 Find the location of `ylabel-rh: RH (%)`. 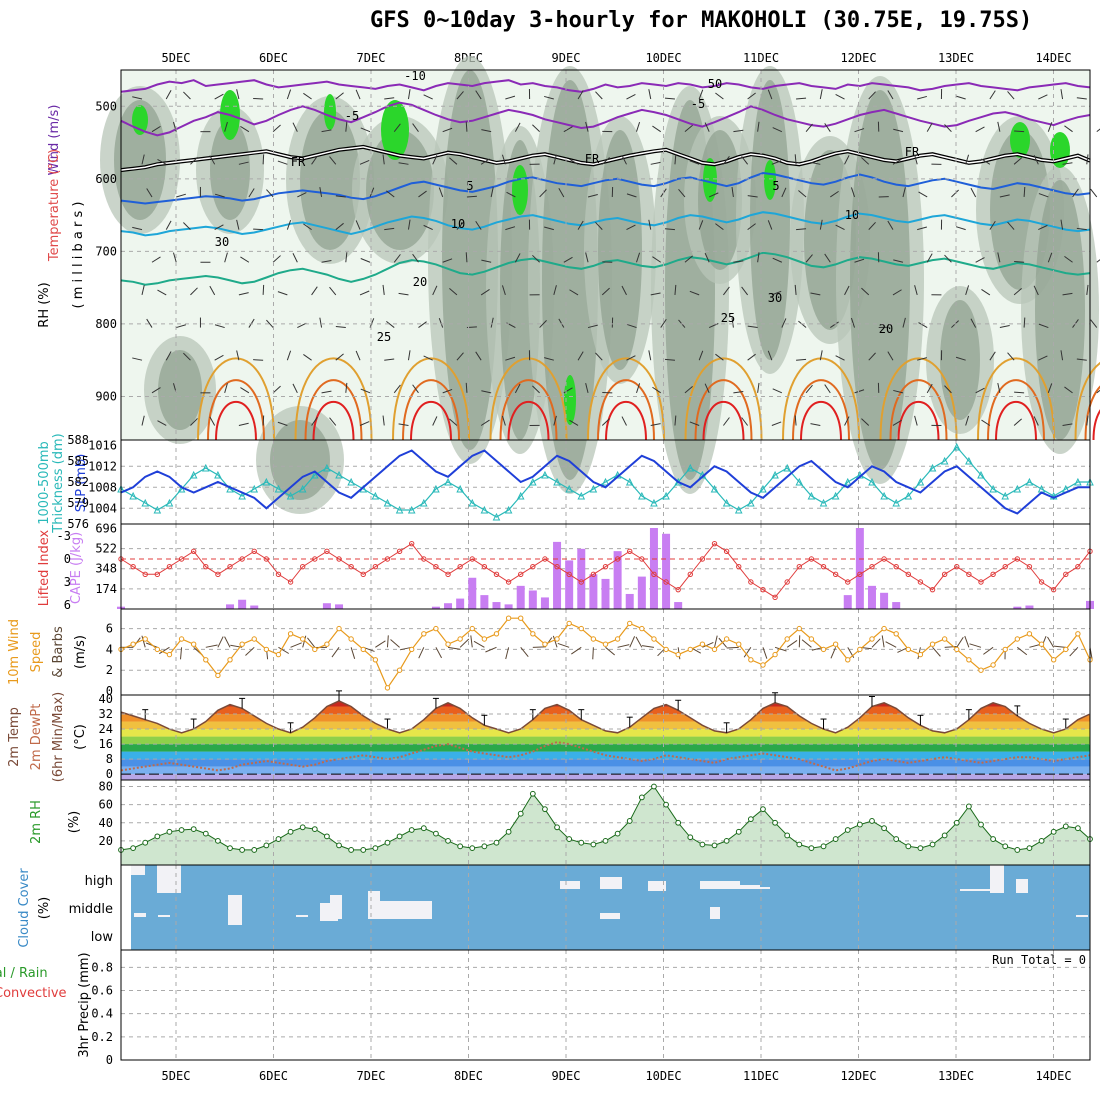

ylabel-rh: RH (%) is located at coordinates (44, 304).